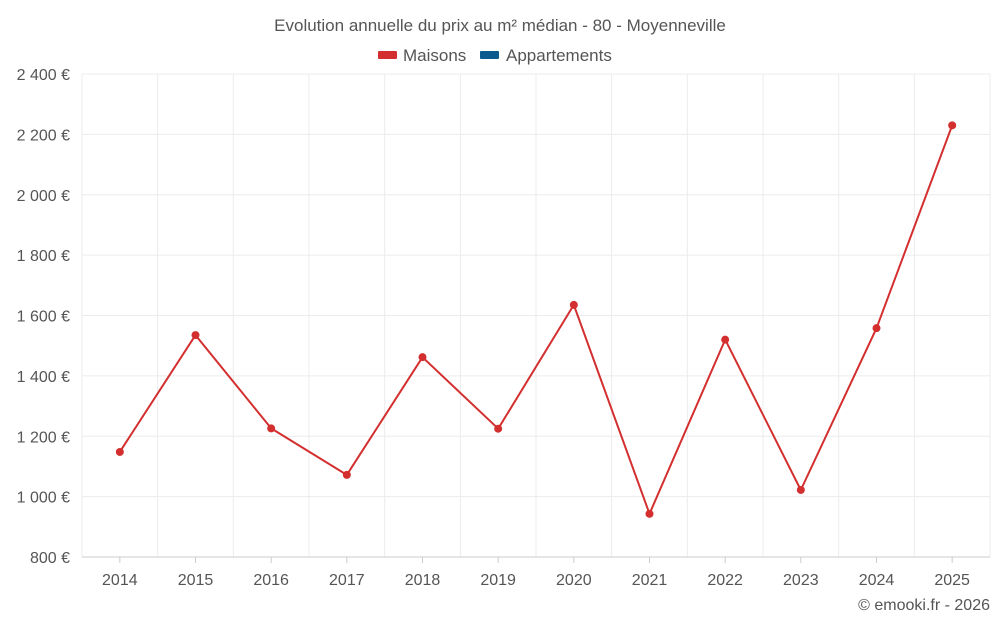  What do you see at coordinates (877, 580) in the screenshot?
I see `x-tick-label: 2024` at bounding box center [877, 580].